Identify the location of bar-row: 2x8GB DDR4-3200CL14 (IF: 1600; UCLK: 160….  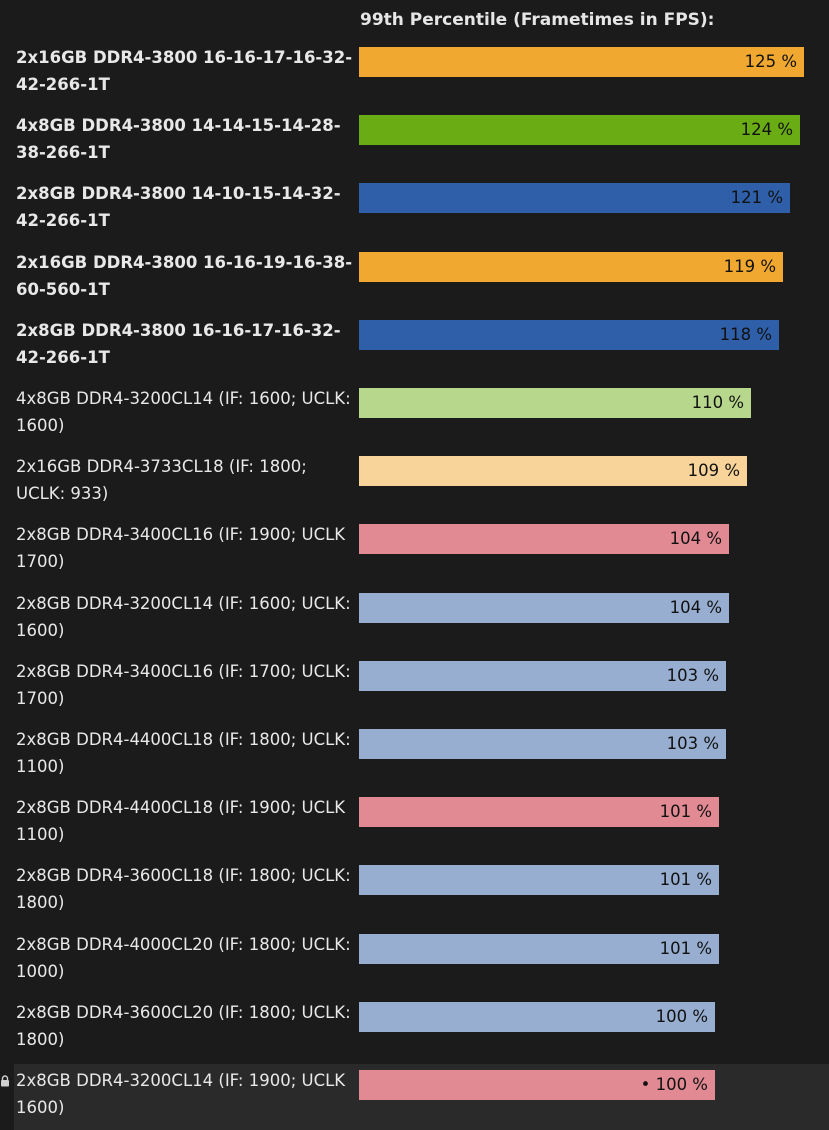
(414, 624).